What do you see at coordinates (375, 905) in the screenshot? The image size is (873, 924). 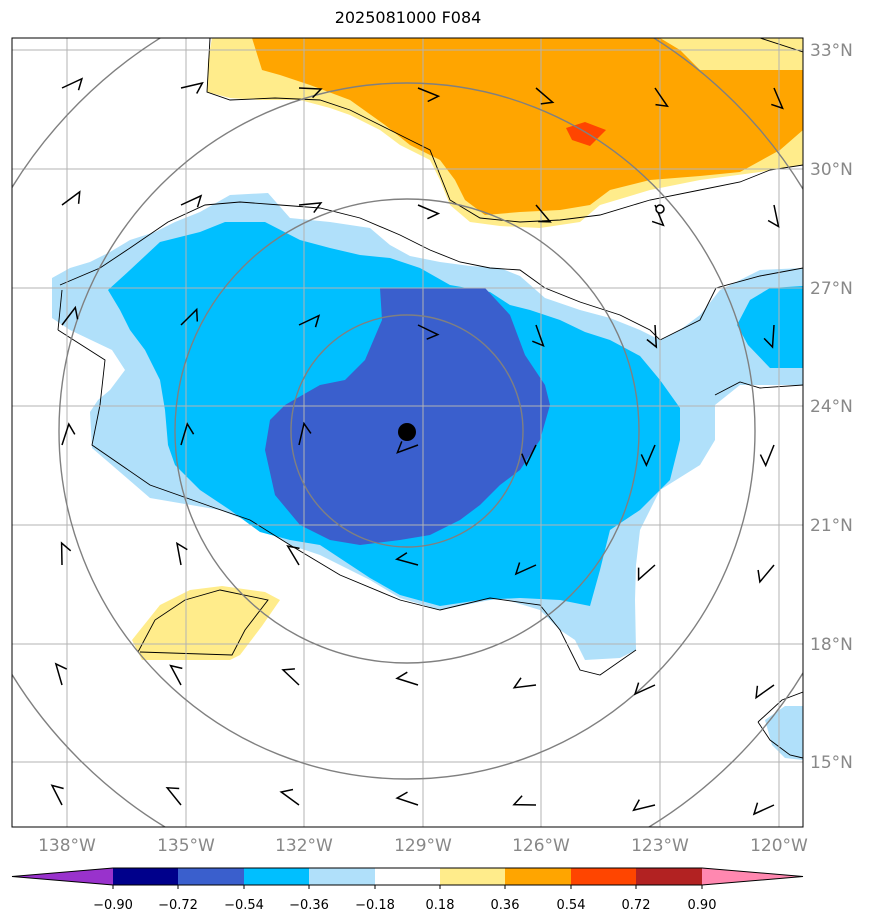 I see `colorbar-tick: −0.18` at bounding box center [375, 905].